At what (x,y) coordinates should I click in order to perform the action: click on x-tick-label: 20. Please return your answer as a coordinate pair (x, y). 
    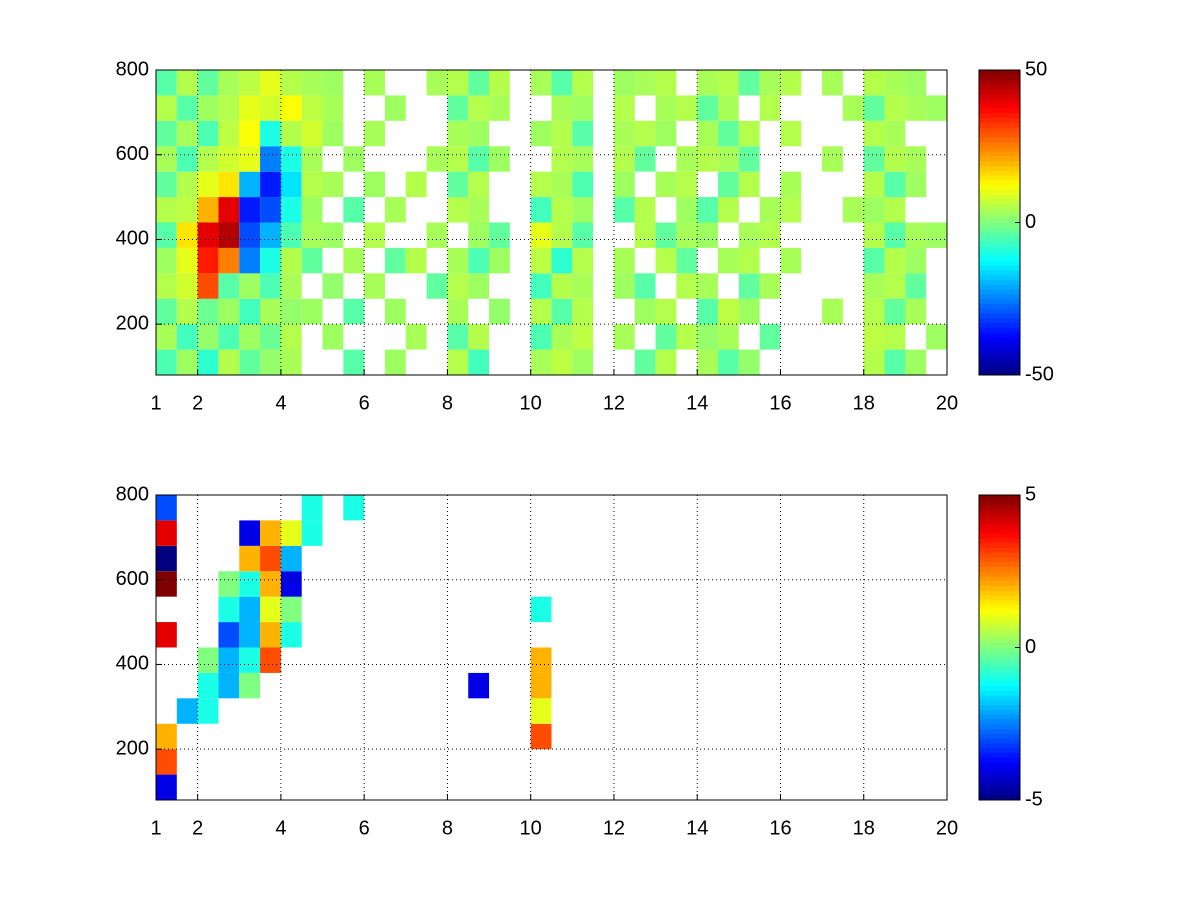
    Looking at the image, I should click on (947, 828).